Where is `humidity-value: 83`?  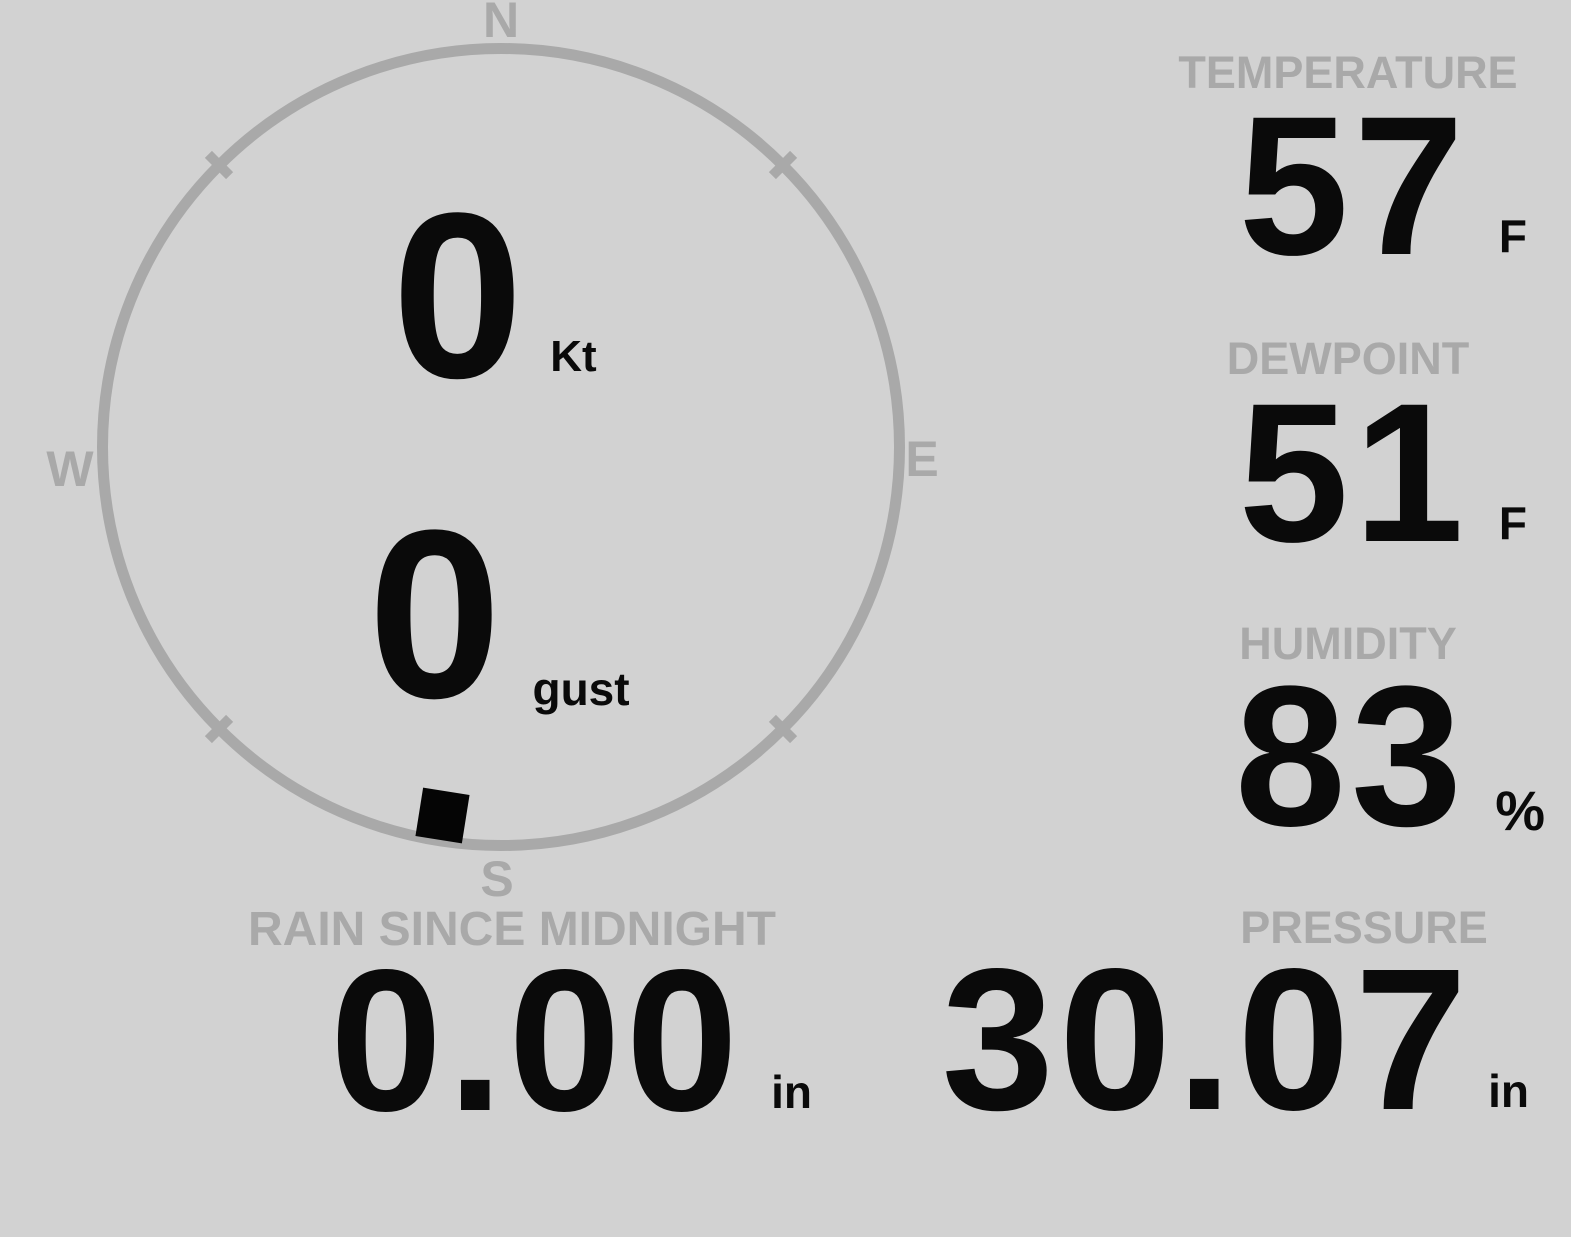 humidity-value: 83 is located at coordinates (1351, 756).